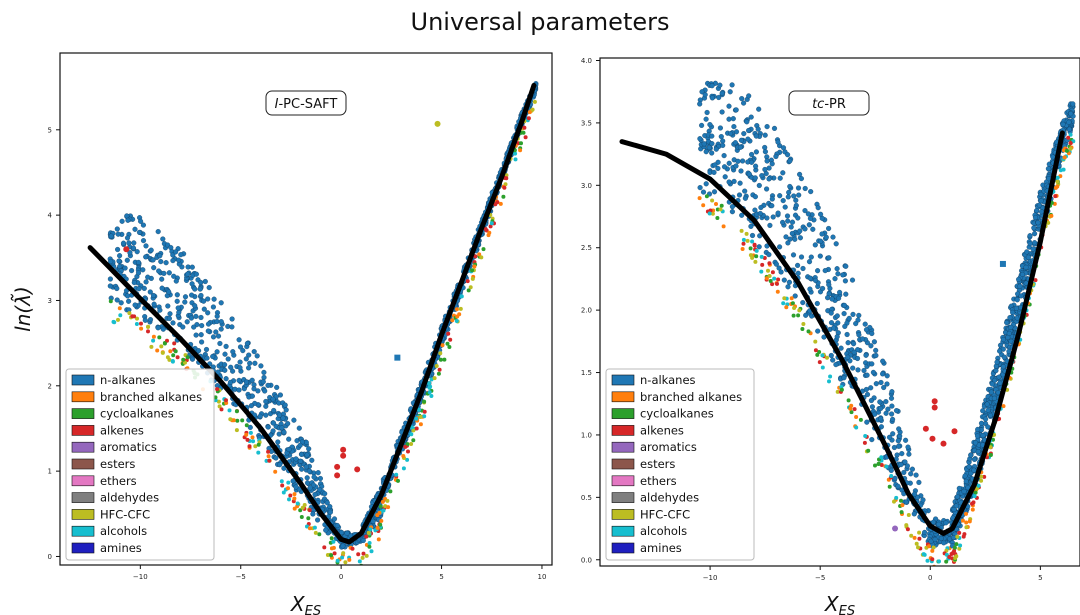 The height and width of the screenshot is (615, 1080). Describe the element at coordinates (83, 447) in the screenshot. I see `legend-swatch-aromatics` at that location.